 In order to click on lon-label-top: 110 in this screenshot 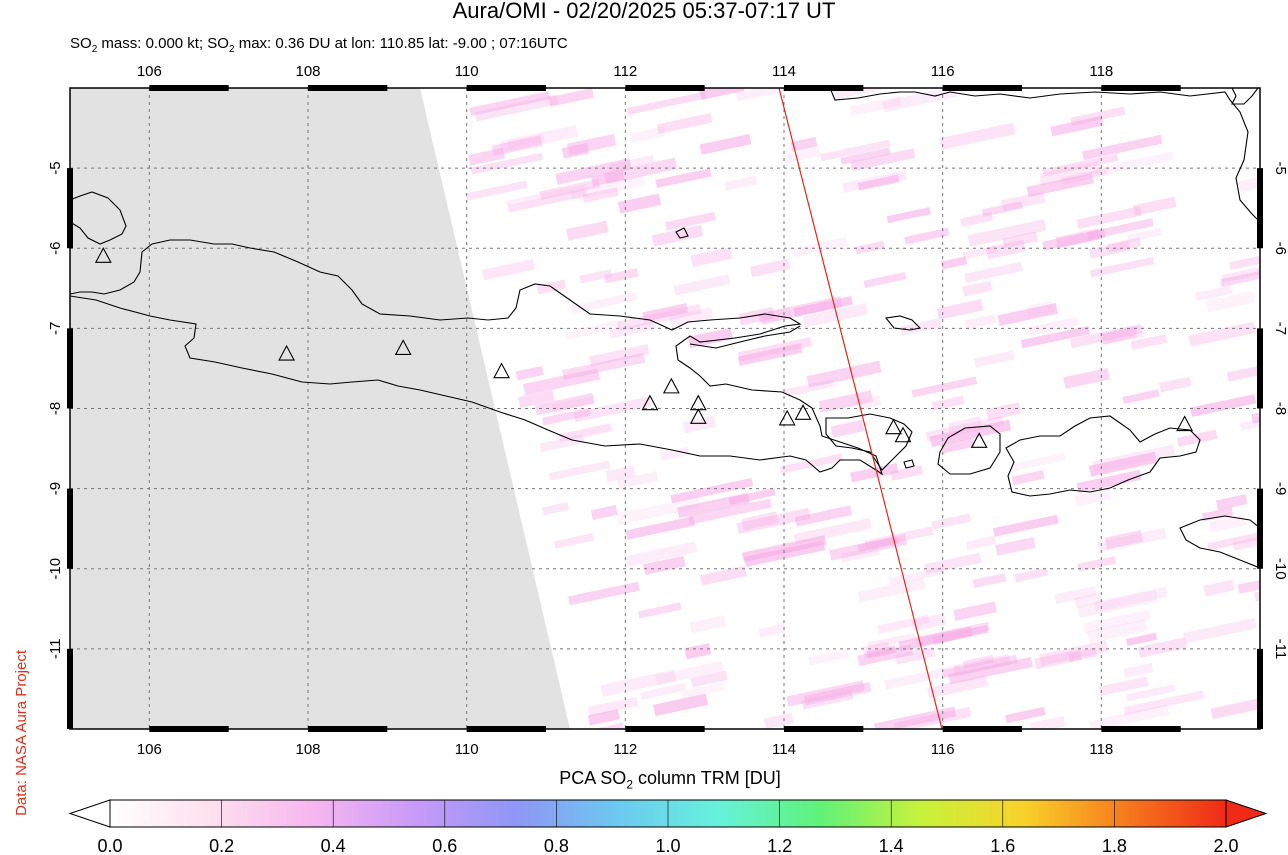, I will do `click(467, 71)`.